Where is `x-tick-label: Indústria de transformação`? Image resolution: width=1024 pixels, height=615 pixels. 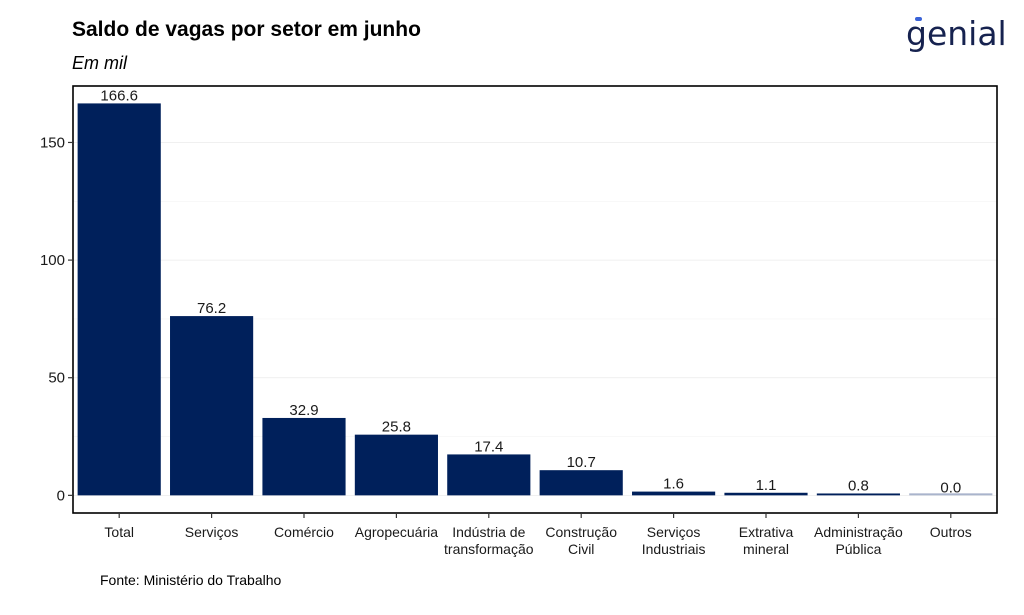 x-tick-label: Indústria de transformação is located at coordinates (489, 540).